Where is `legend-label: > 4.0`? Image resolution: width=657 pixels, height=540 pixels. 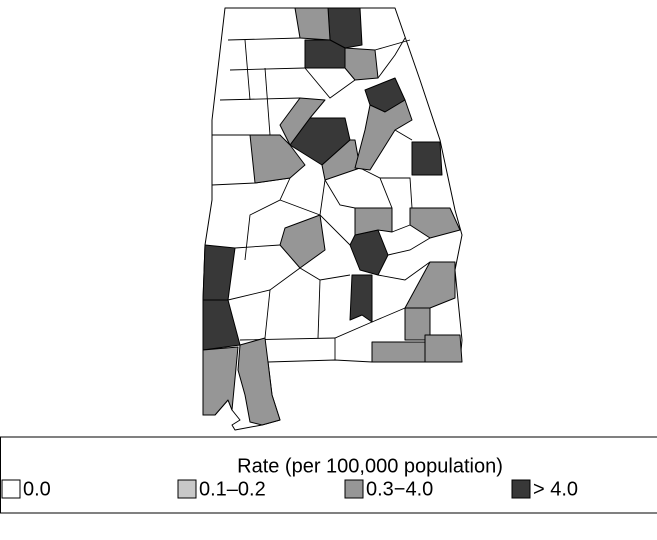
legend-label: > 4.0 is located at coordinates (555, 489).